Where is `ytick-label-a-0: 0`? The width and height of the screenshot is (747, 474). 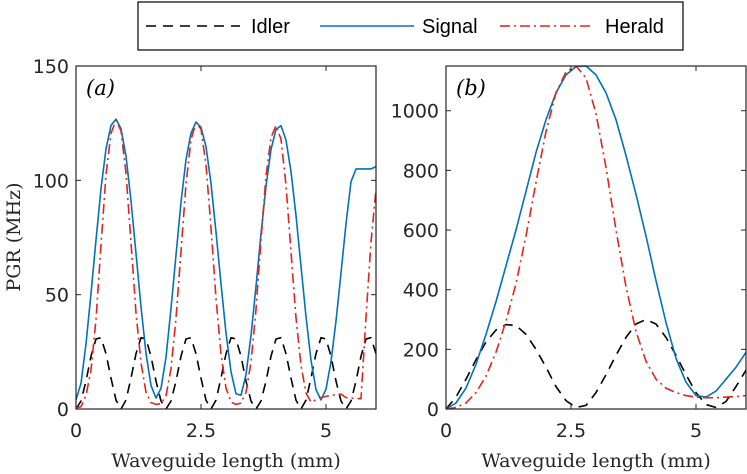
ytick-label-a-0: 0 is located at coordinates (63, 410).